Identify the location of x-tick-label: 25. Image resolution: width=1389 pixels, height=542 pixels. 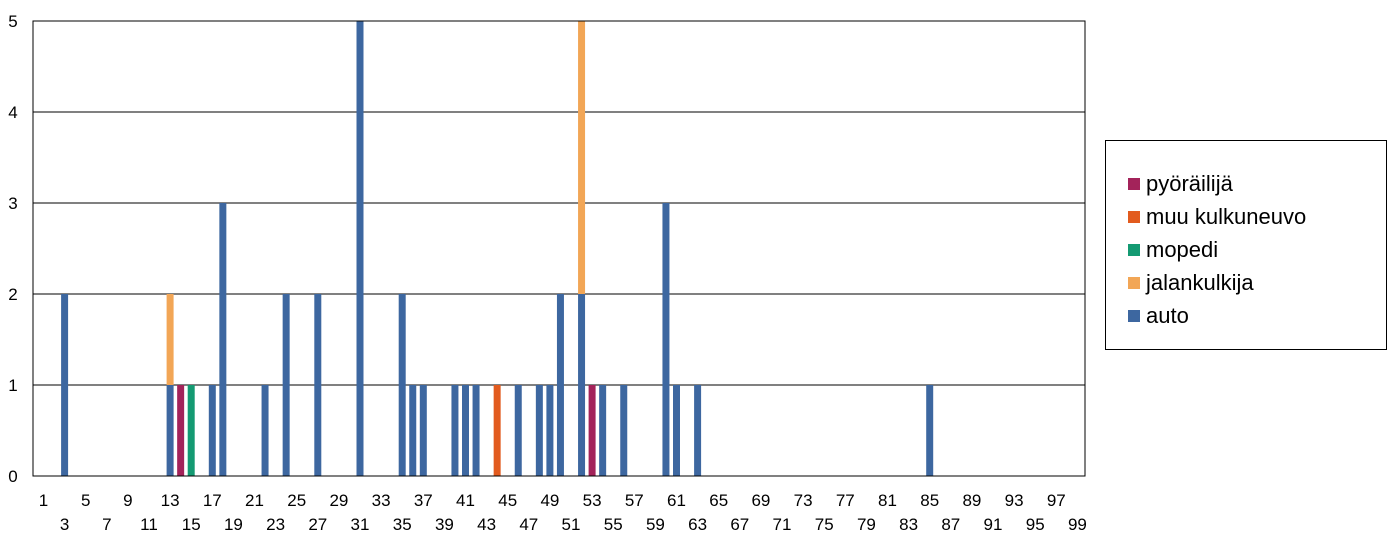
(296, 500).